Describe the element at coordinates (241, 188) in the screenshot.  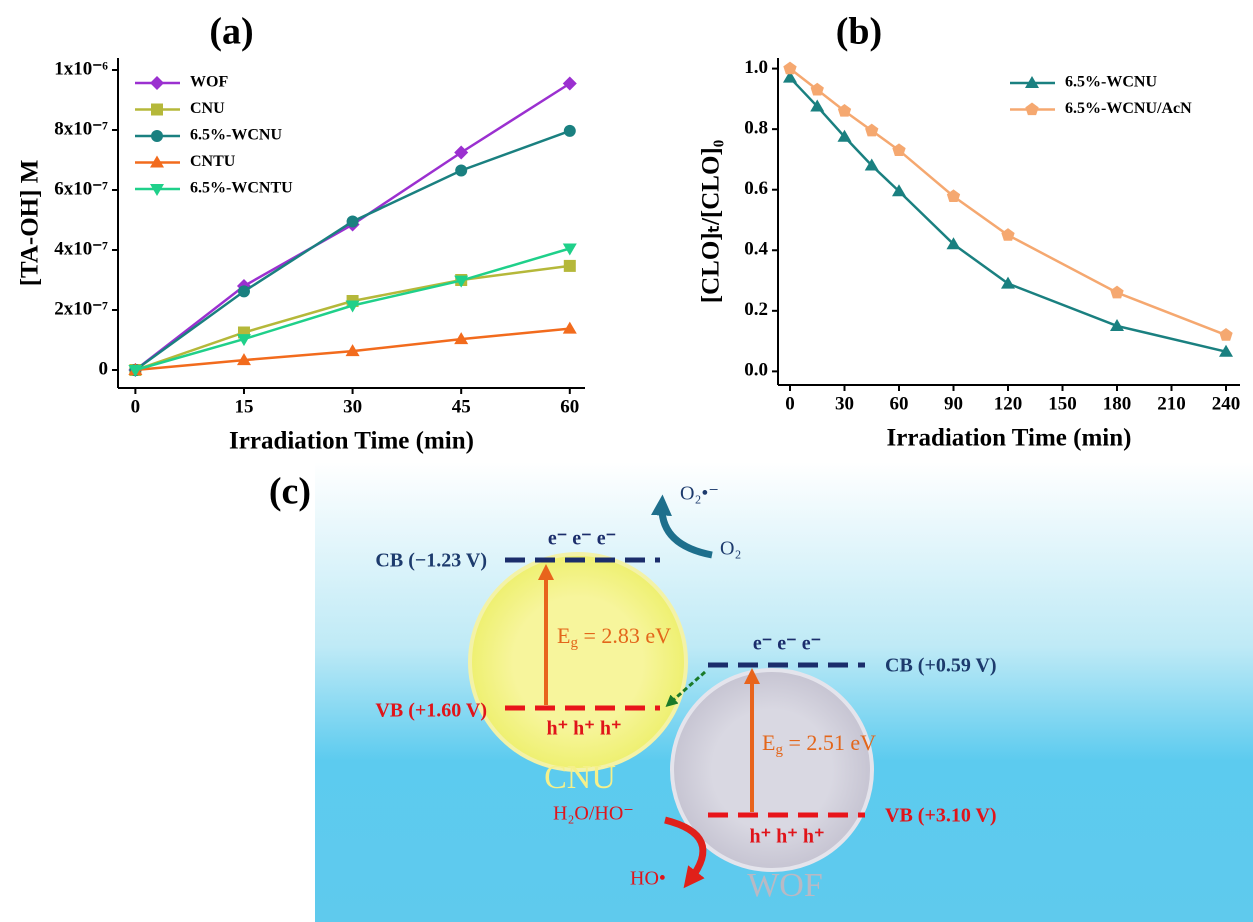
I see `legend-label: 6.5%-WCNTU` at that location.